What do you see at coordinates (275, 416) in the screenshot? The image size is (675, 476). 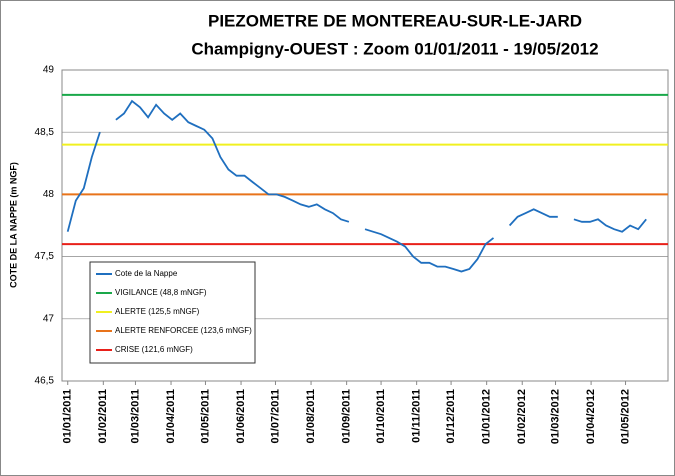 I see `x-tick-label: 01/07/2011` at bounding box center [275, 416].